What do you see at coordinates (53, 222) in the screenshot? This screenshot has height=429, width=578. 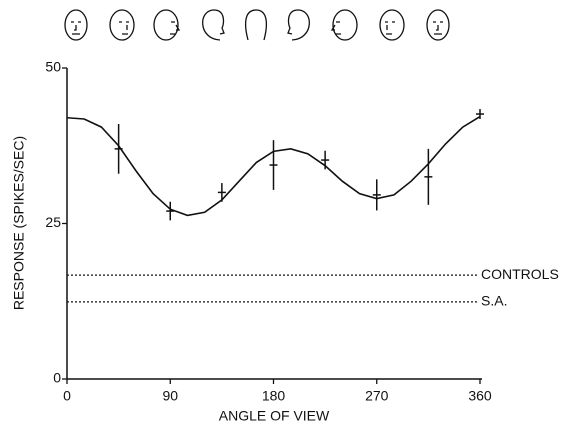 I see `y-tick-label: 25` at bounding box center [53, 222].